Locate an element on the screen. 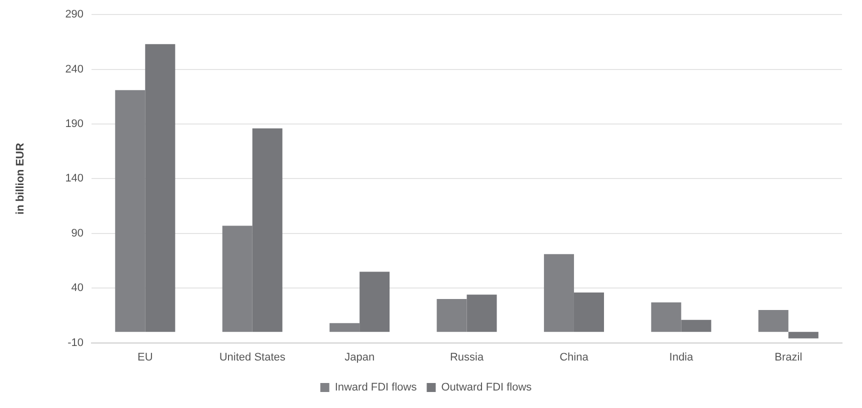 The image size is (862, 408). x-tick-label: Japan is located at coordinates (359, 357).